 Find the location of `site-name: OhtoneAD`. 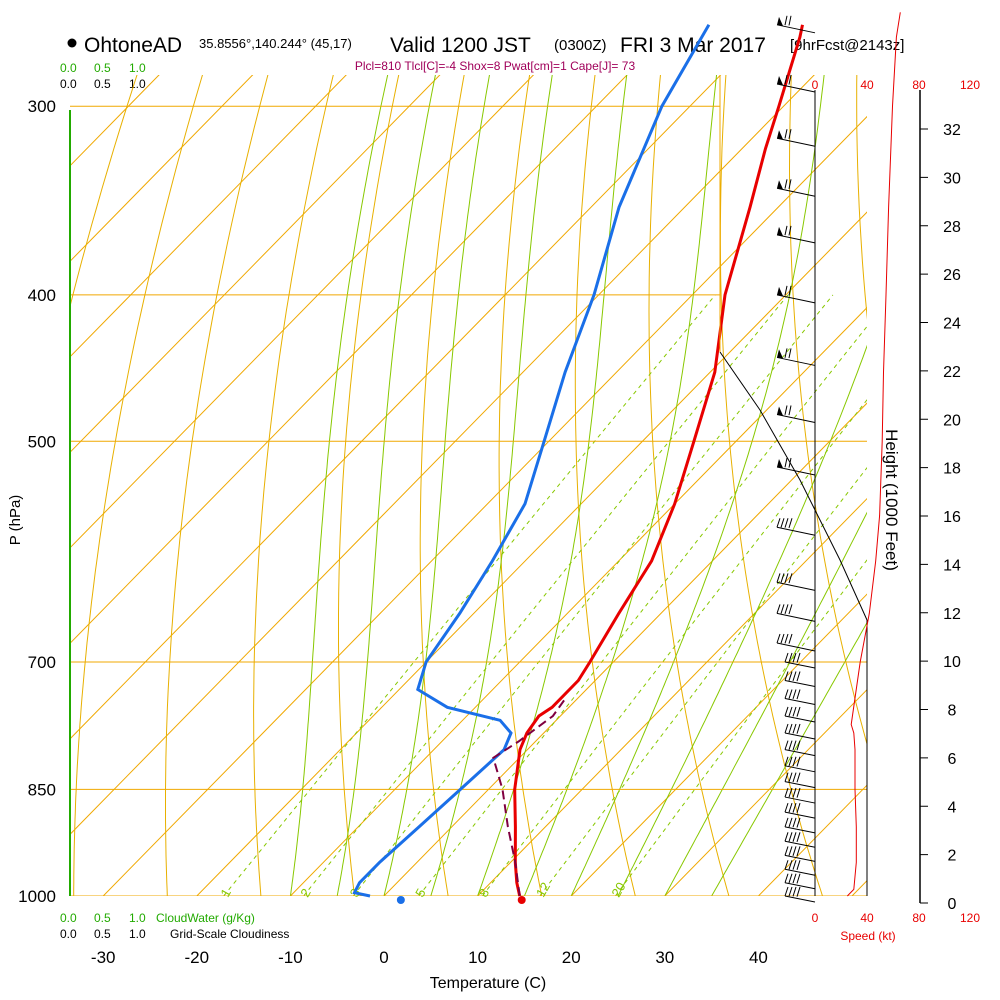

site-name: OhtoneAD is located at coordinates (133, 45).